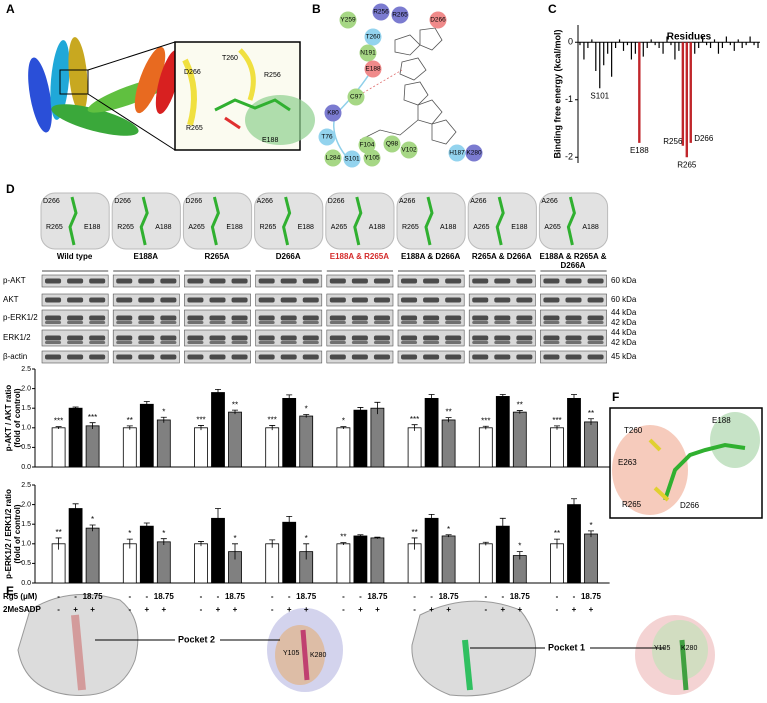  Describe the element at coordinates (686, 463) in the screenshot. I see `panel-f-structure` at that location.